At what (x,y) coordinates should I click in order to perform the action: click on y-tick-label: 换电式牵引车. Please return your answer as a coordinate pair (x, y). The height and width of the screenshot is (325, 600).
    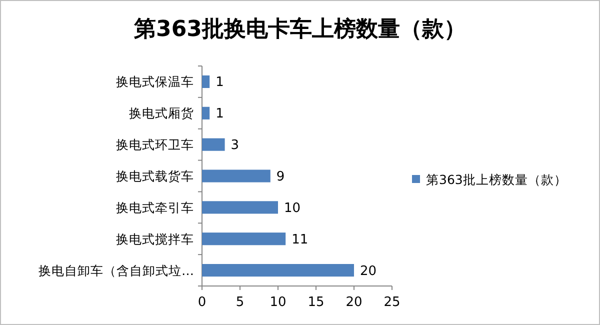
    Looking at the image, I should click on (155, 207).